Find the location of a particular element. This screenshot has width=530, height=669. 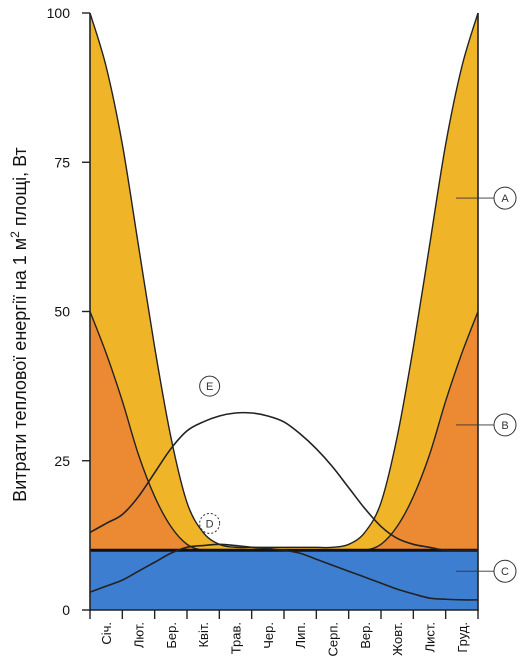

x-tick-label: Чер. is located at coordinates (268, 635).